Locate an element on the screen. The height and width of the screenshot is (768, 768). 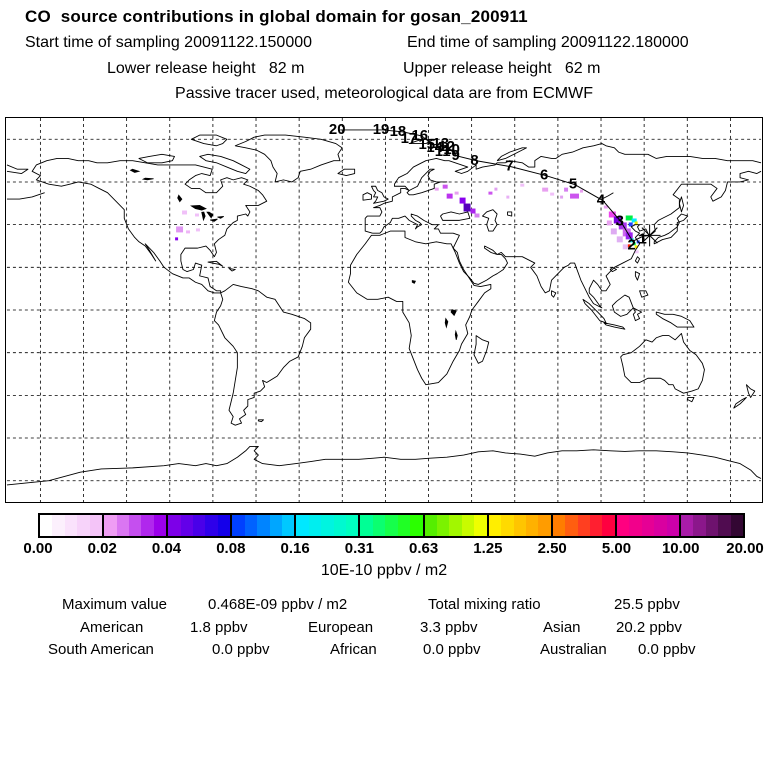
colorbar-tick-label: 0.16 is located at coordinates (295, 548).